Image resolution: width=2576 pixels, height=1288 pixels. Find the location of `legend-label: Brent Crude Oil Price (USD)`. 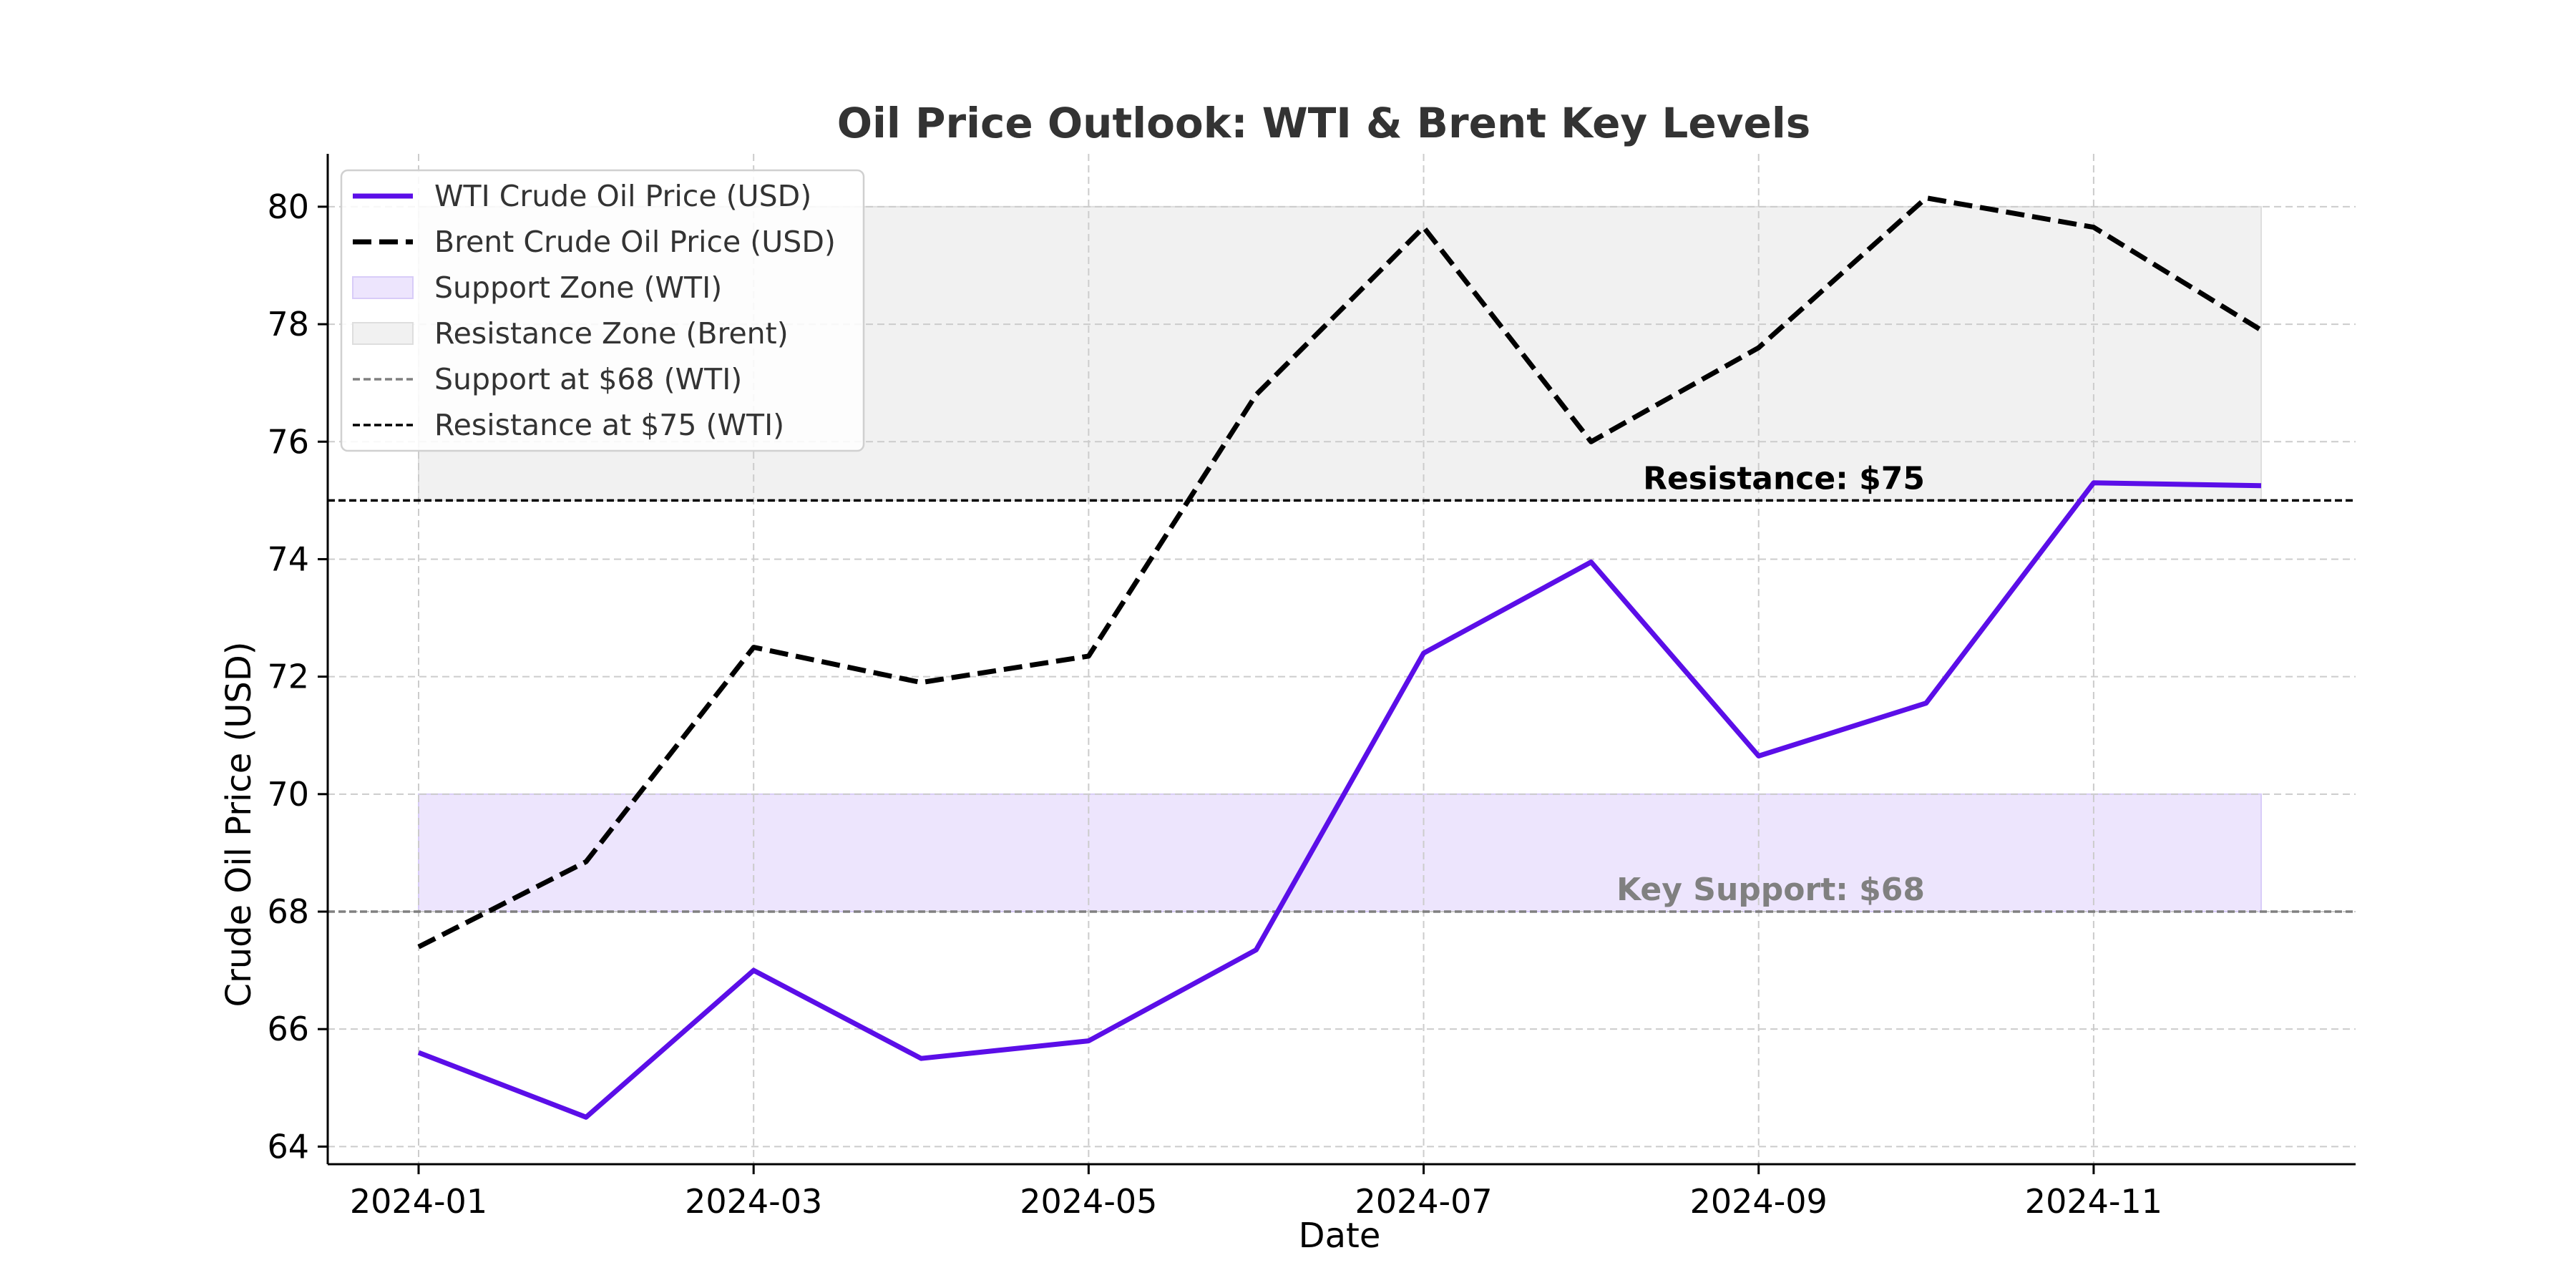

legend-label: Brent Crude Oil Price (USD) is located at coordinates (635, 242).